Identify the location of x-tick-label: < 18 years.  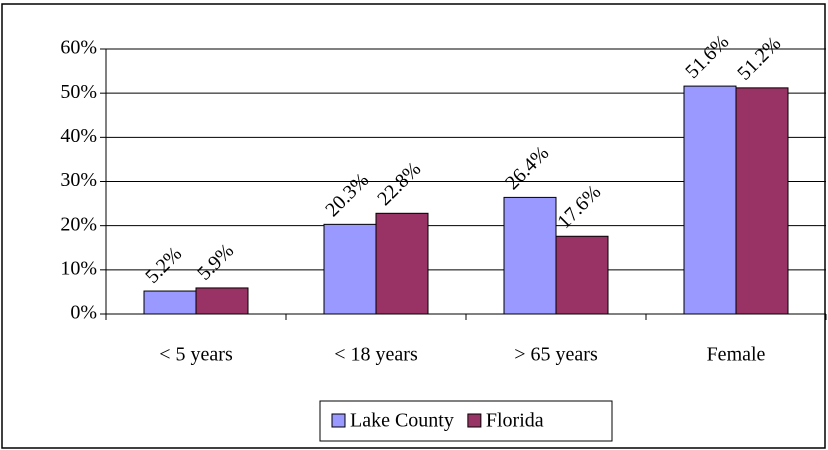
(376, 355).